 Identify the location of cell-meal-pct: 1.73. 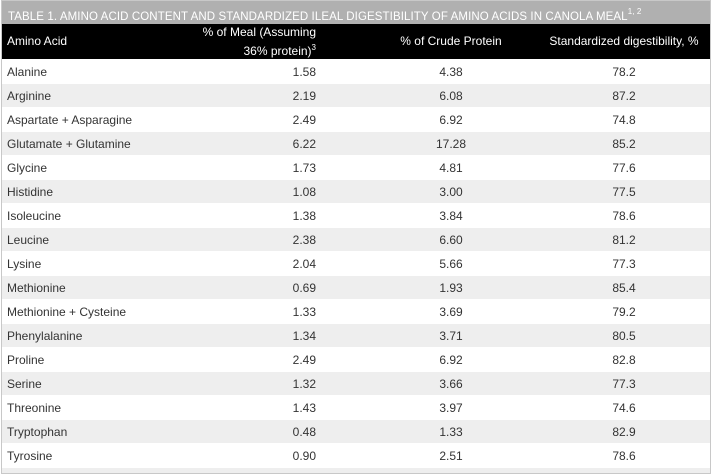
(272, 167).